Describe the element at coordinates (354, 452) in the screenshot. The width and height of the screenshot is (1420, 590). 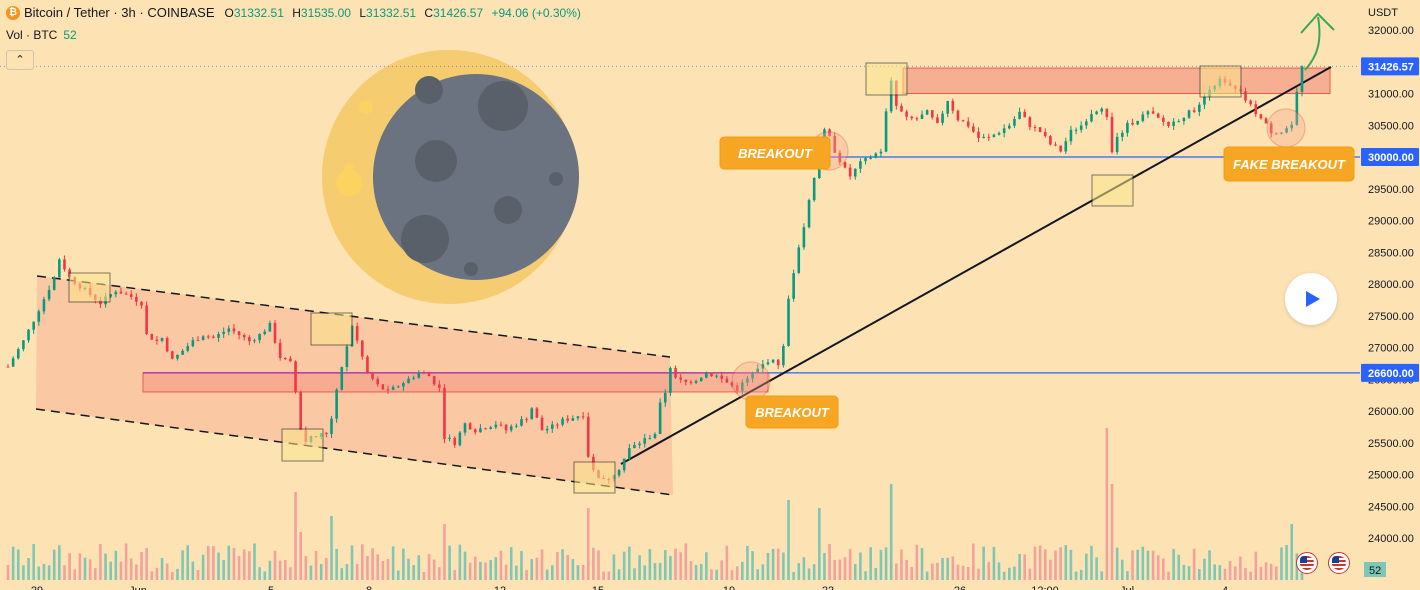
I see `channel-lower-line` at that location.